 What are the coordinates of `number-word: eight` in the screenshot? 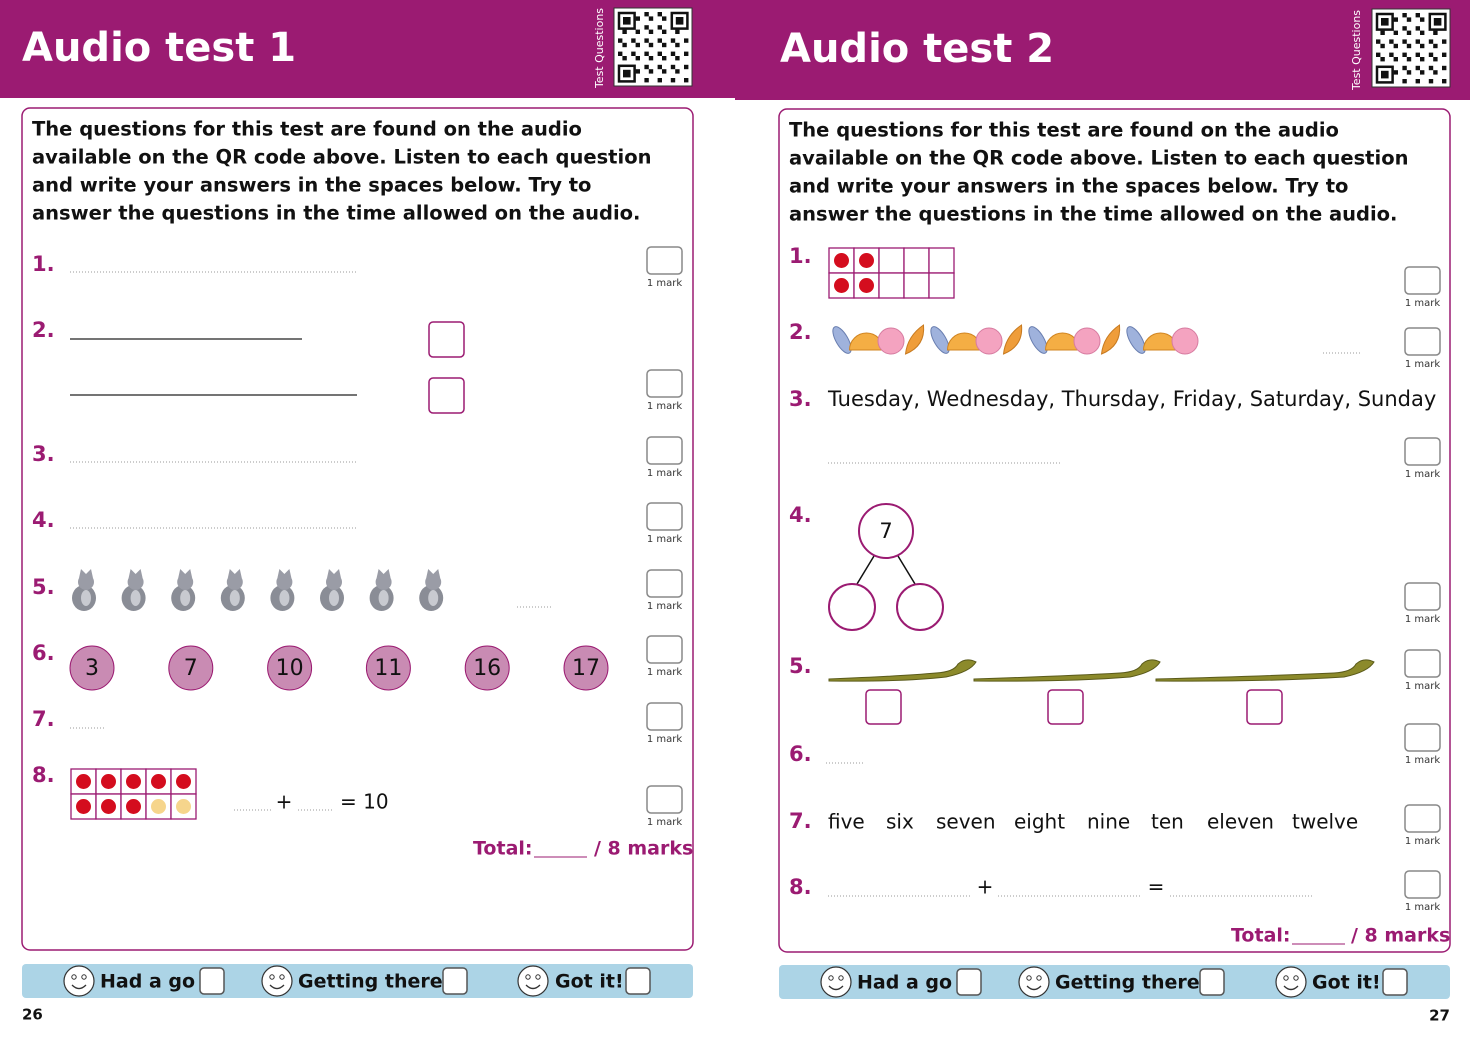 It's located at (1039, 822).